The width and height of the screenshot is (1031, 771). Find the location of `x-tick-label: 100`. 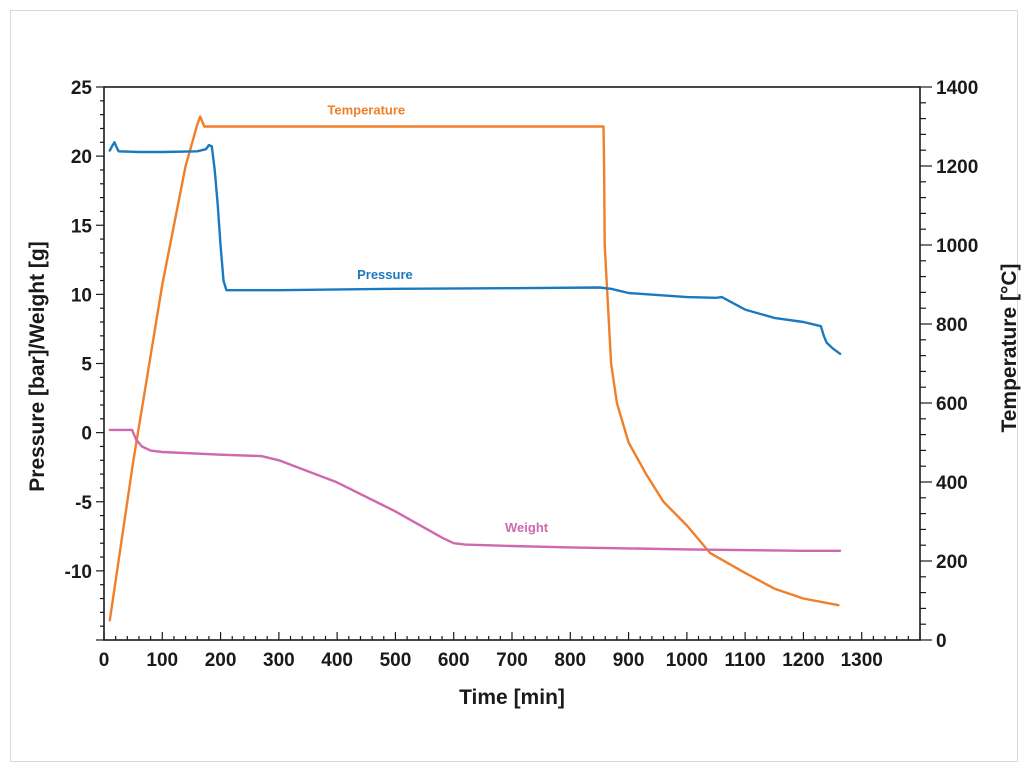

x-tick-label: 100 is located at coordinates (162, 660).